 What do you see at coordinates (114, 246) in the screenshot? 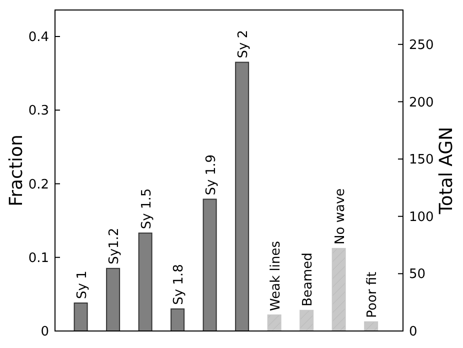
I see `x-tick-label: Sy1.2` at bounding box center [114, 246].